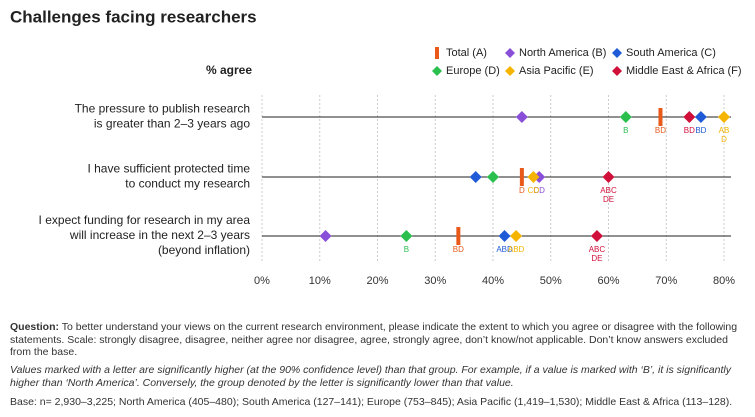  What do you see at coordinates (320, 281) in the screenshot?
I see `x-tick-label: 10%` at bounding box center [320, 281].